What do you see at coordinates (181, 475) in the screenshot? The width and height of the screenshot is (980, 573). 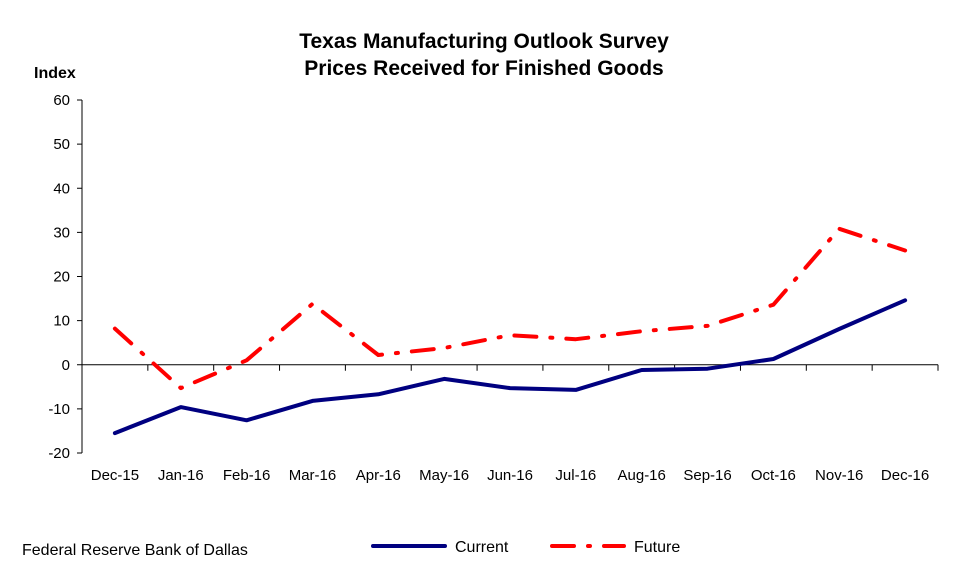 I see `x-tick-label: Jan-16` at bounding box center [181, 475].